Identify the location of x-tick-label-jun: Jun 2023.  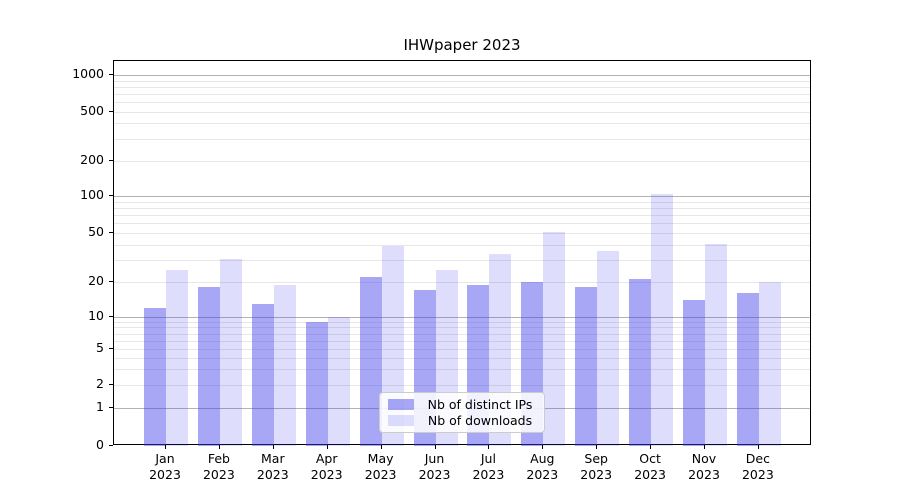
(434, 467).